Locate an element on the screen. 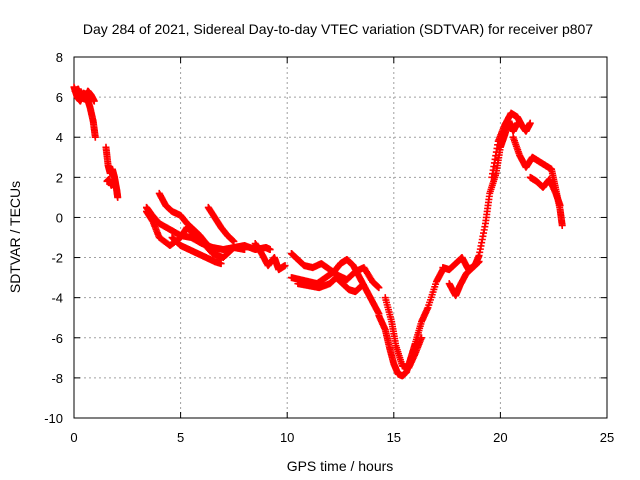  series-seg4c is located at coordinates (330, 285).